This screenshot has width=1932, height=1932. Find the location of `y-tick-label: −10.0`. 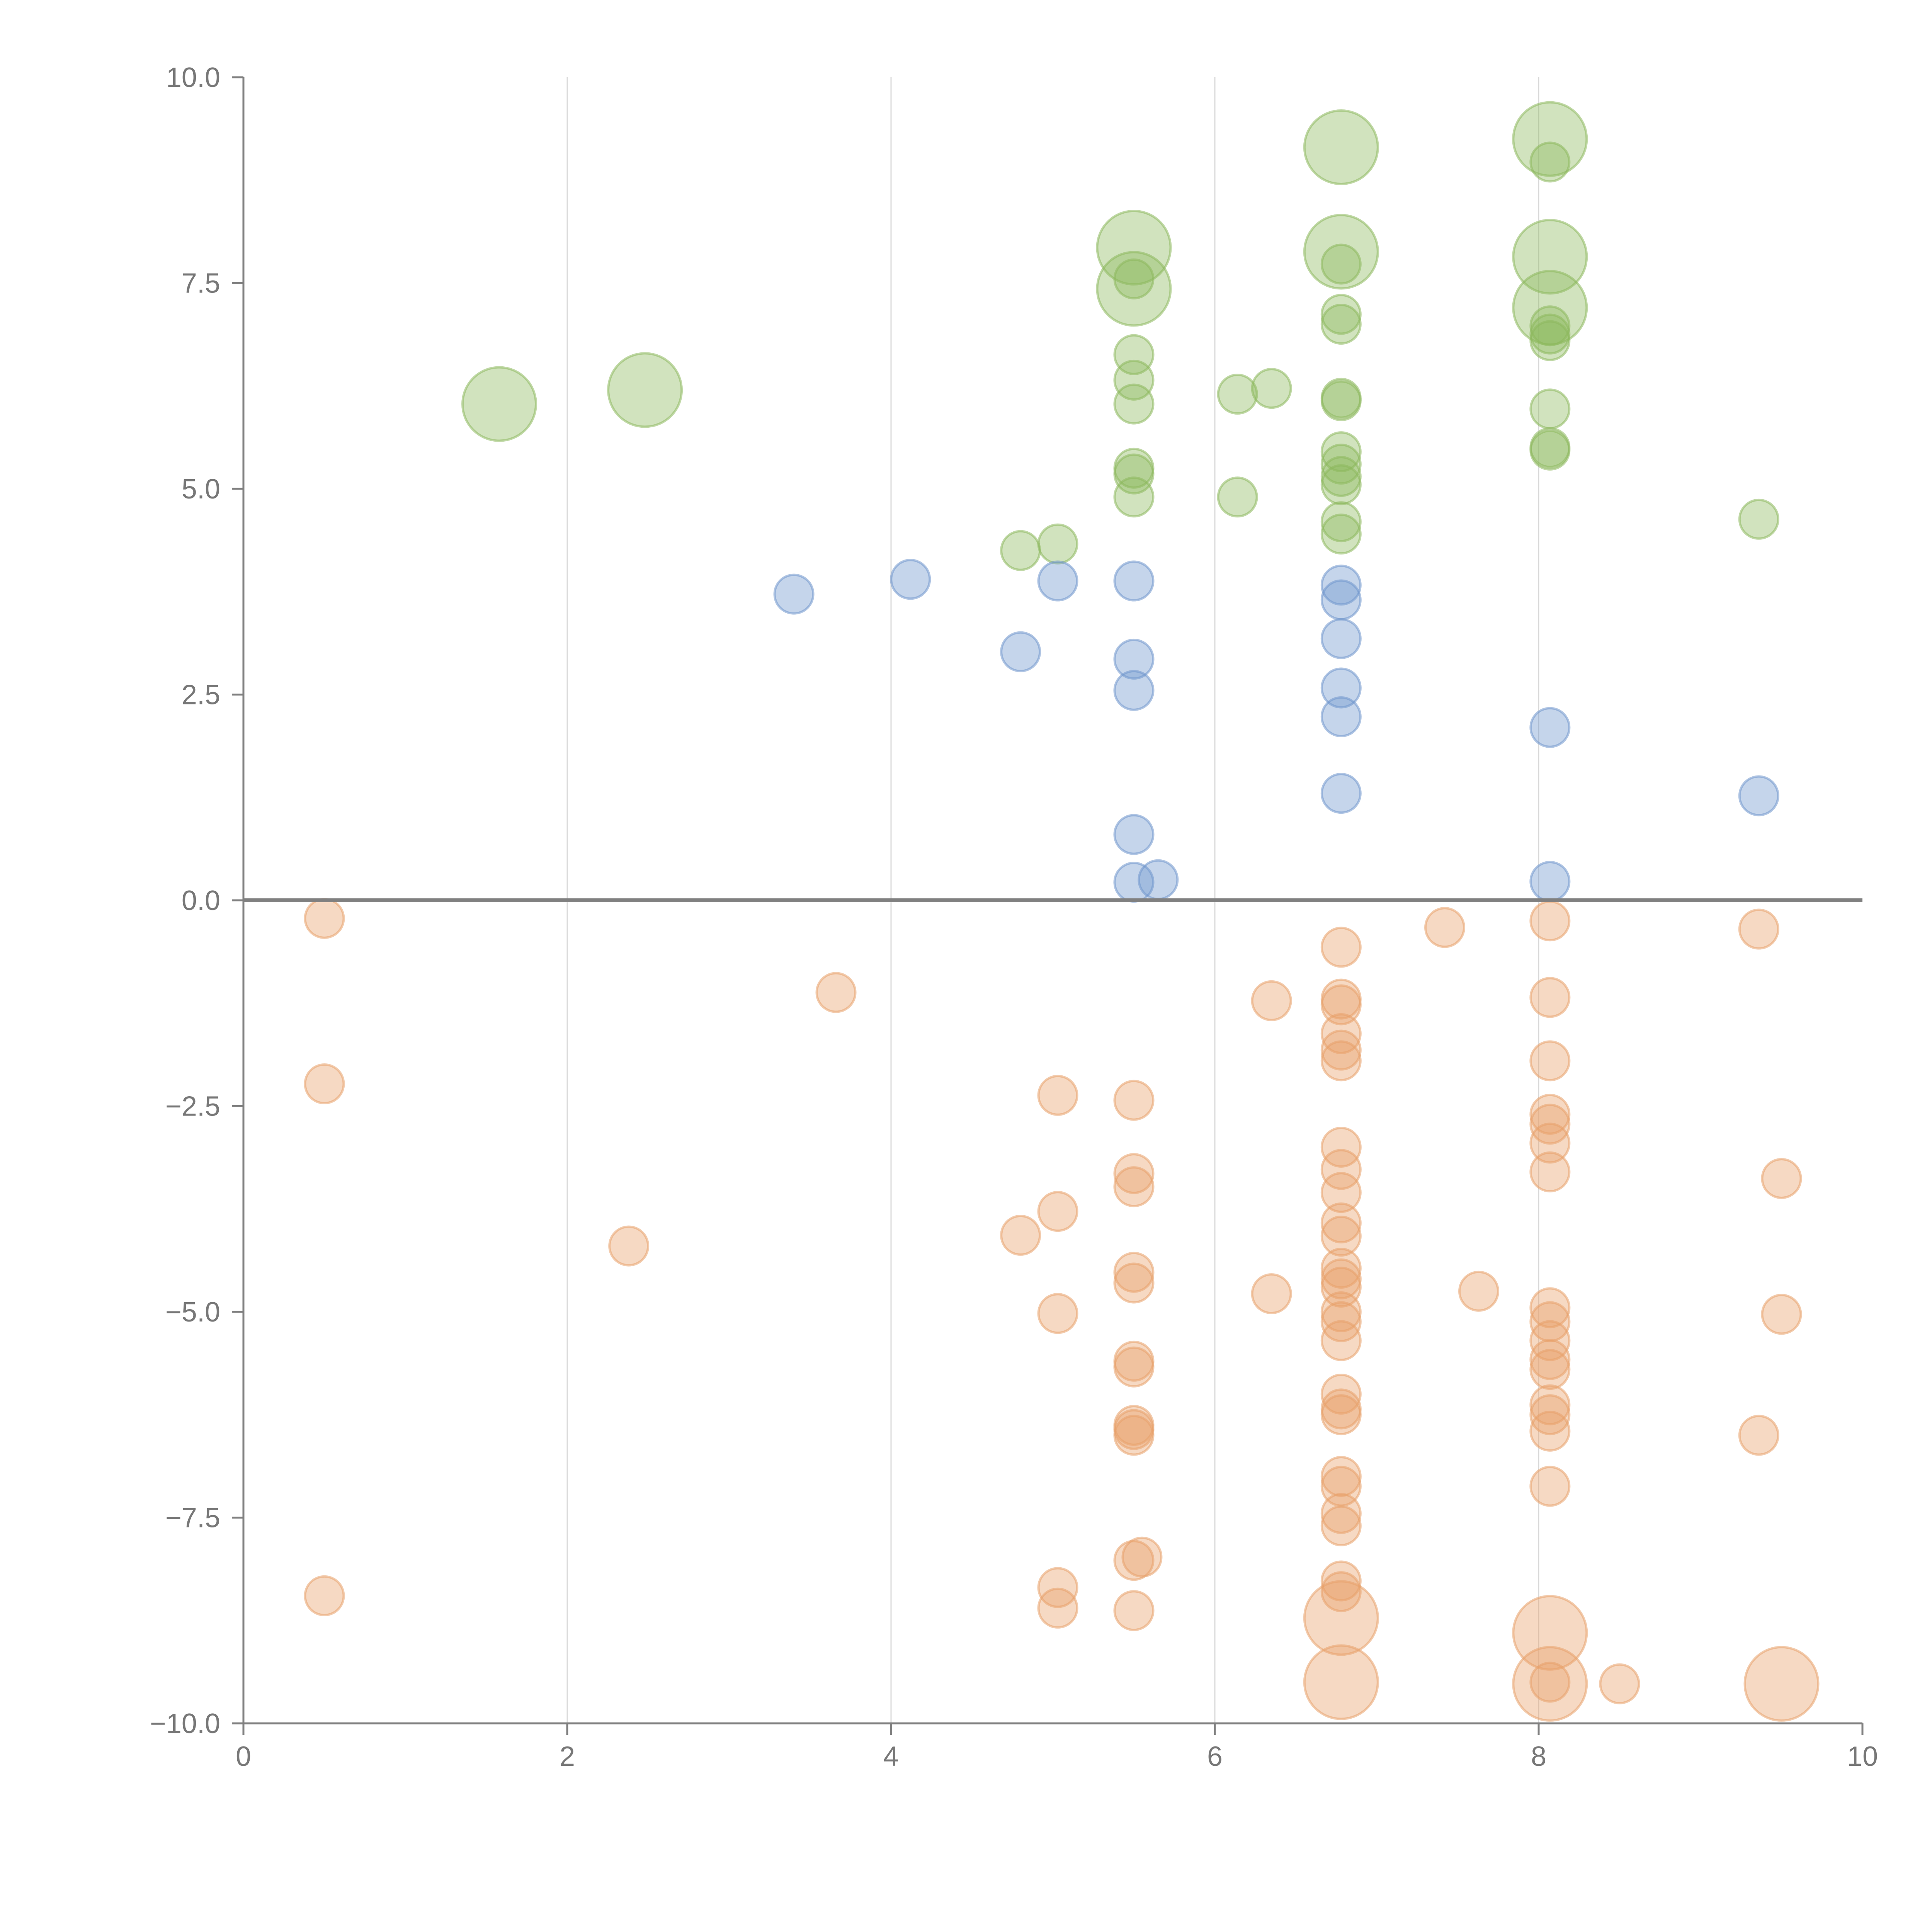

y-tick-label: −10.0 is located at coordinates (185, 1724).